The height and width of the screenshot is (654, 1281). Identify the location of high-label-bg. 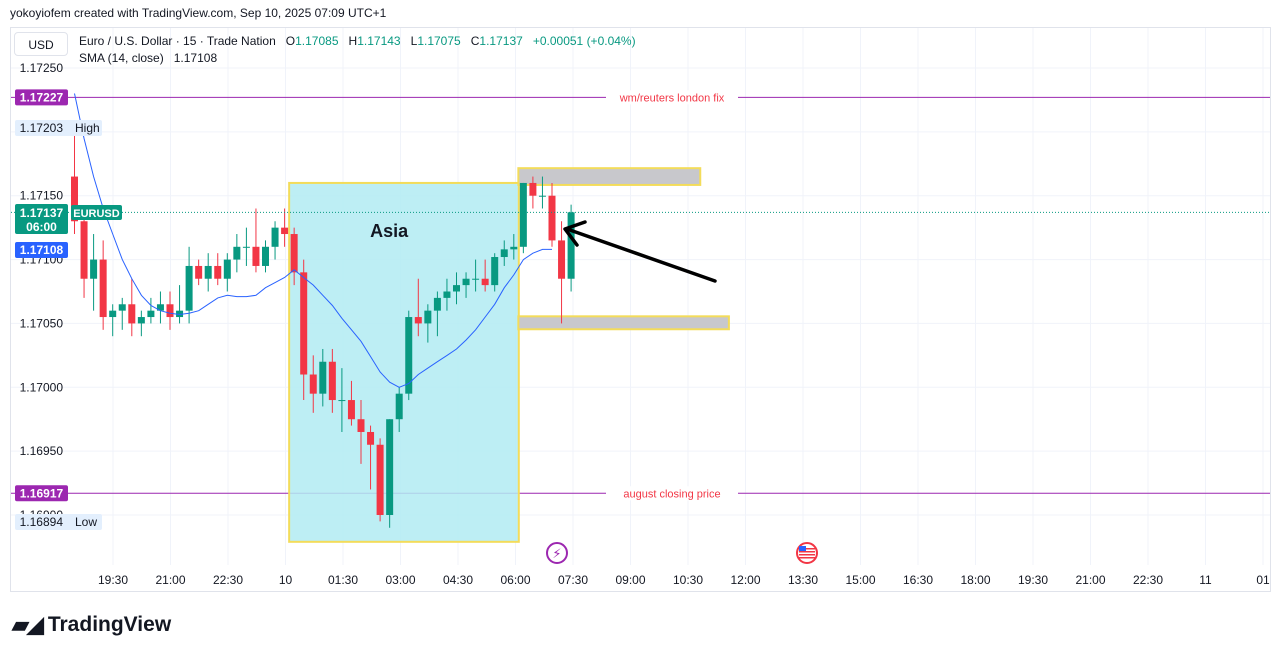
(58, 128).